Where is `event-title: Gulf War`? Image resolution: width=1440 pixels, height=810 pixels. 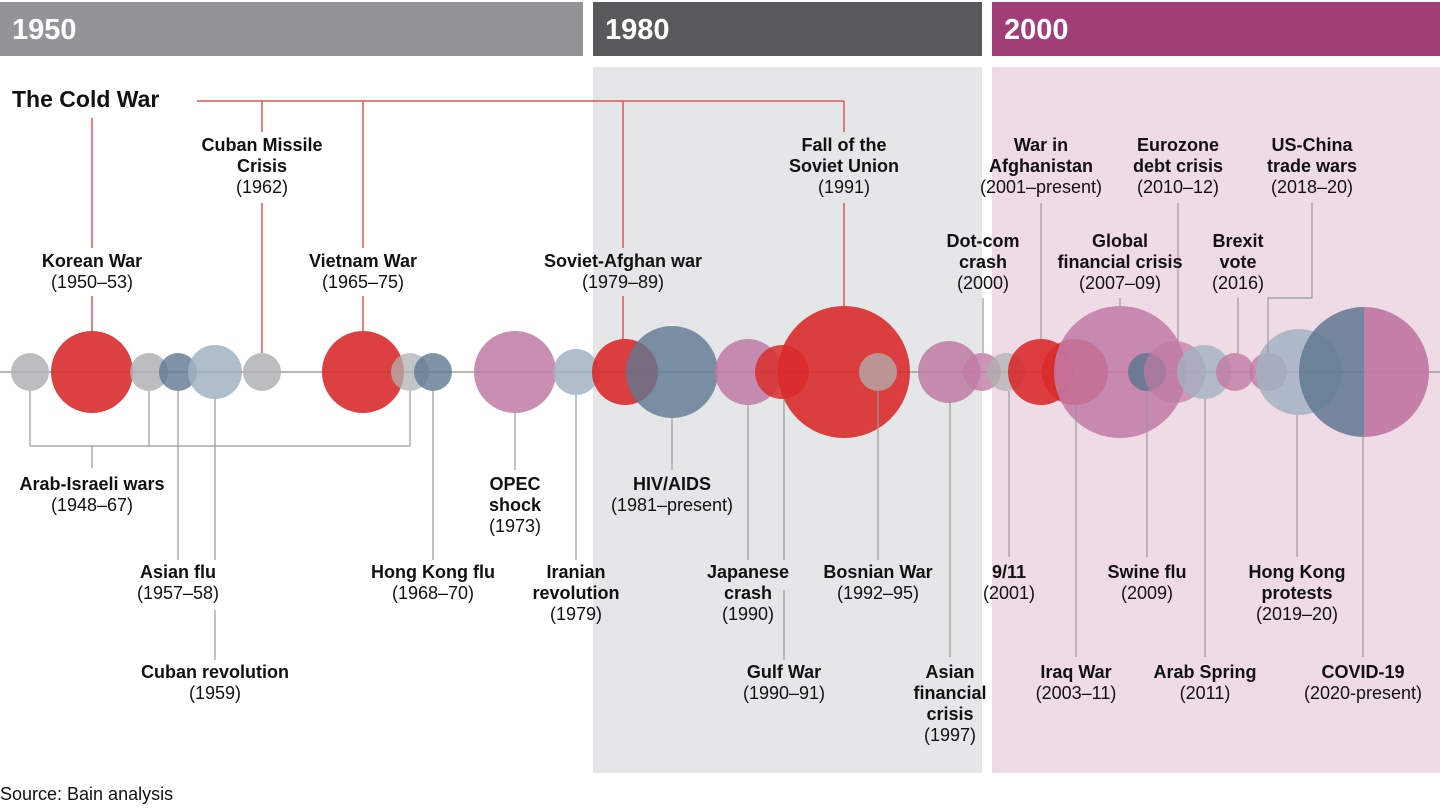
event-title: Gulf War is located at coordinates (784, 672).